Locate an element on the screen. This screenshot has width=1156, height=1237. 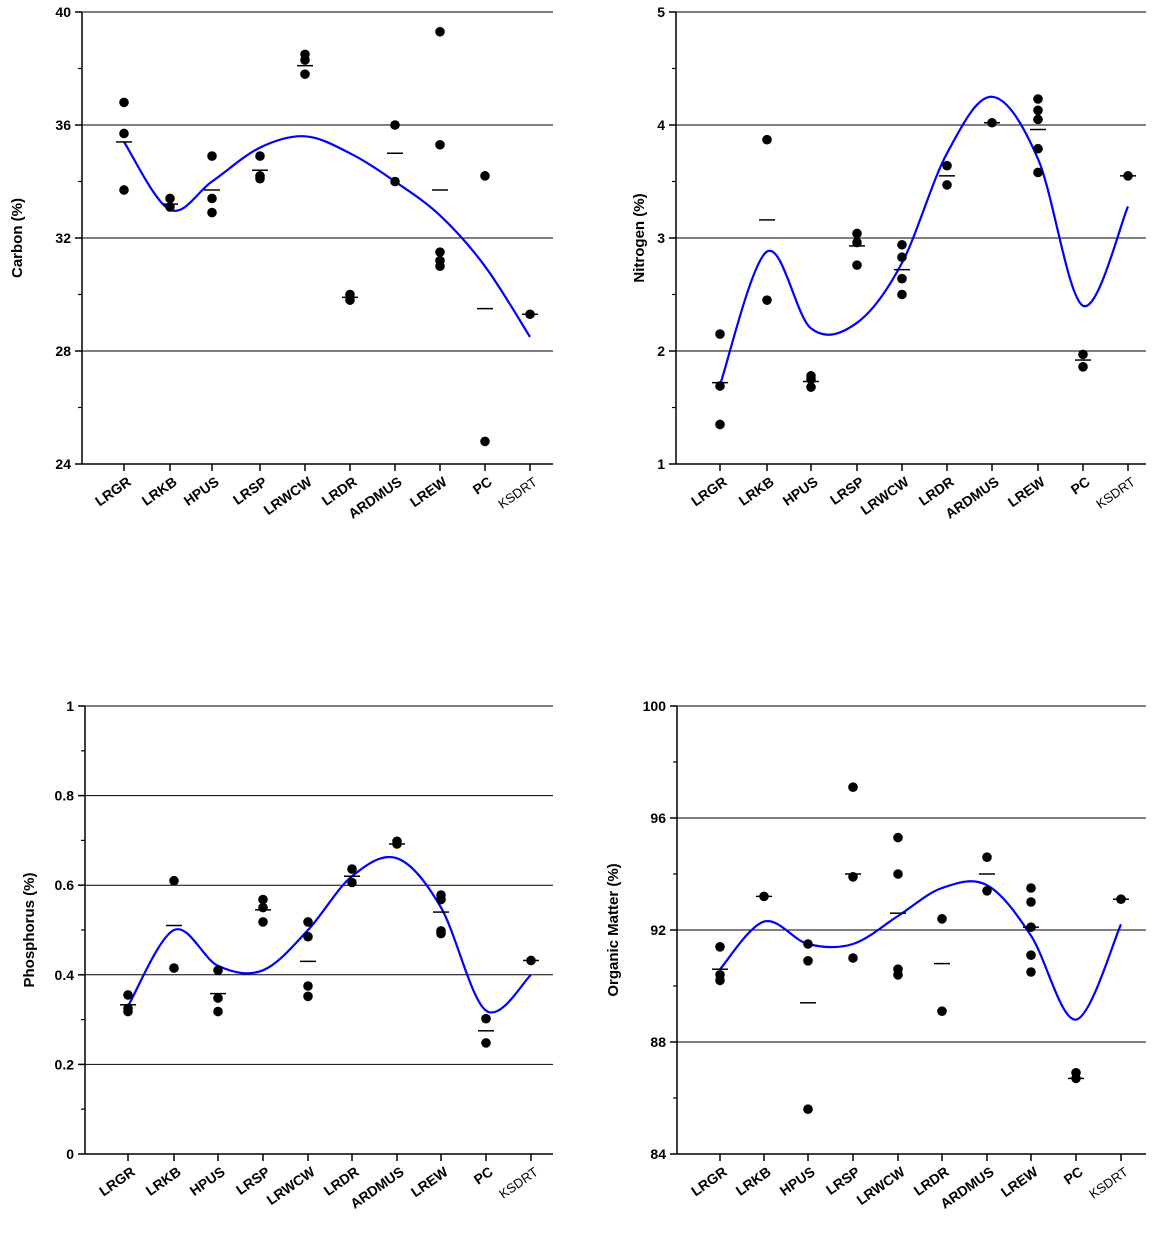
y-tick-label: 0.8 is located at coordinates (65, 796).